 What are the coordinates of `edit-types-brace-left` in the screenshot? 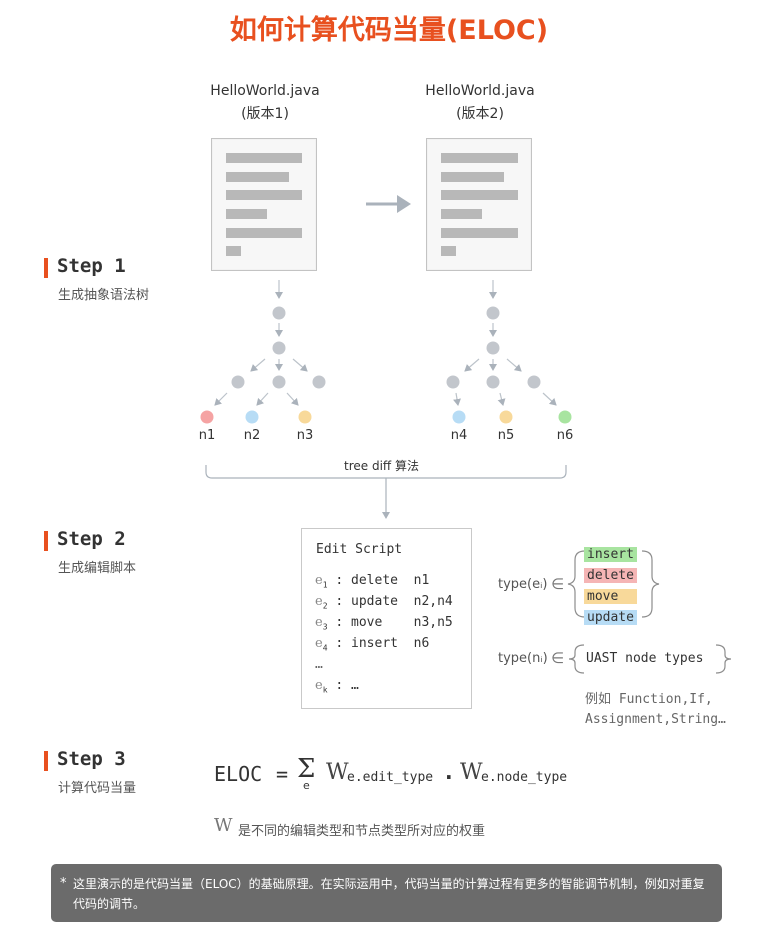 It's located at (576, 584).